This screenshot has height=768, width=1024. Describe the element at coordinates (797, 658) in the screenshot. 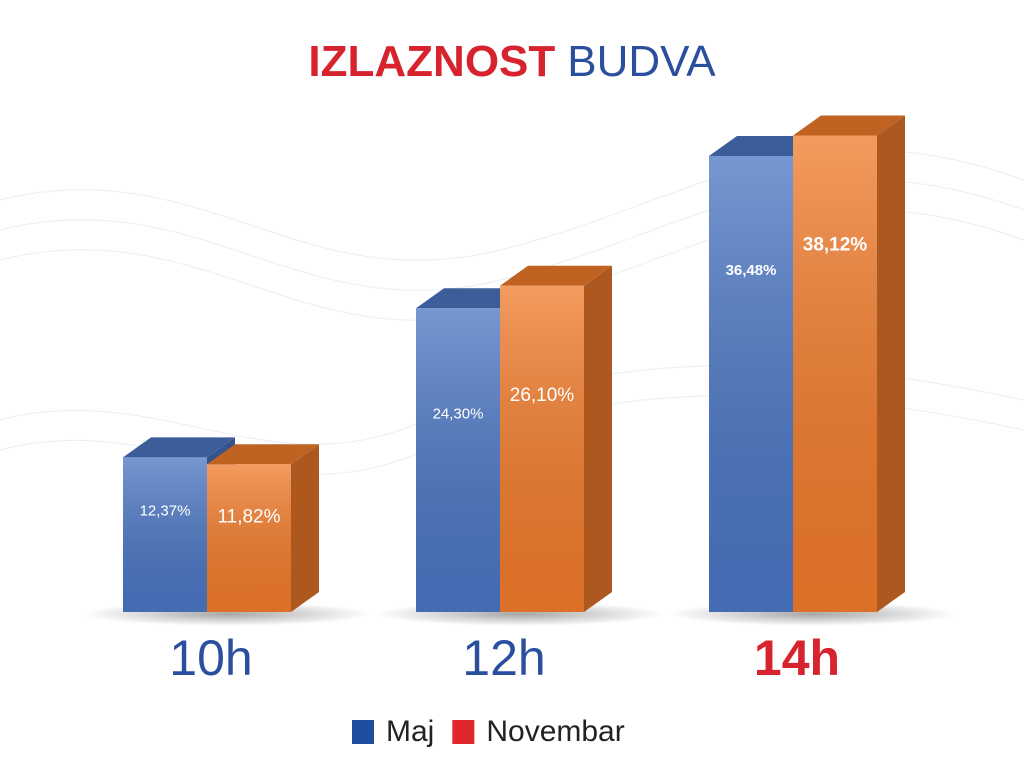

I see `category-label: 14h` at that location.